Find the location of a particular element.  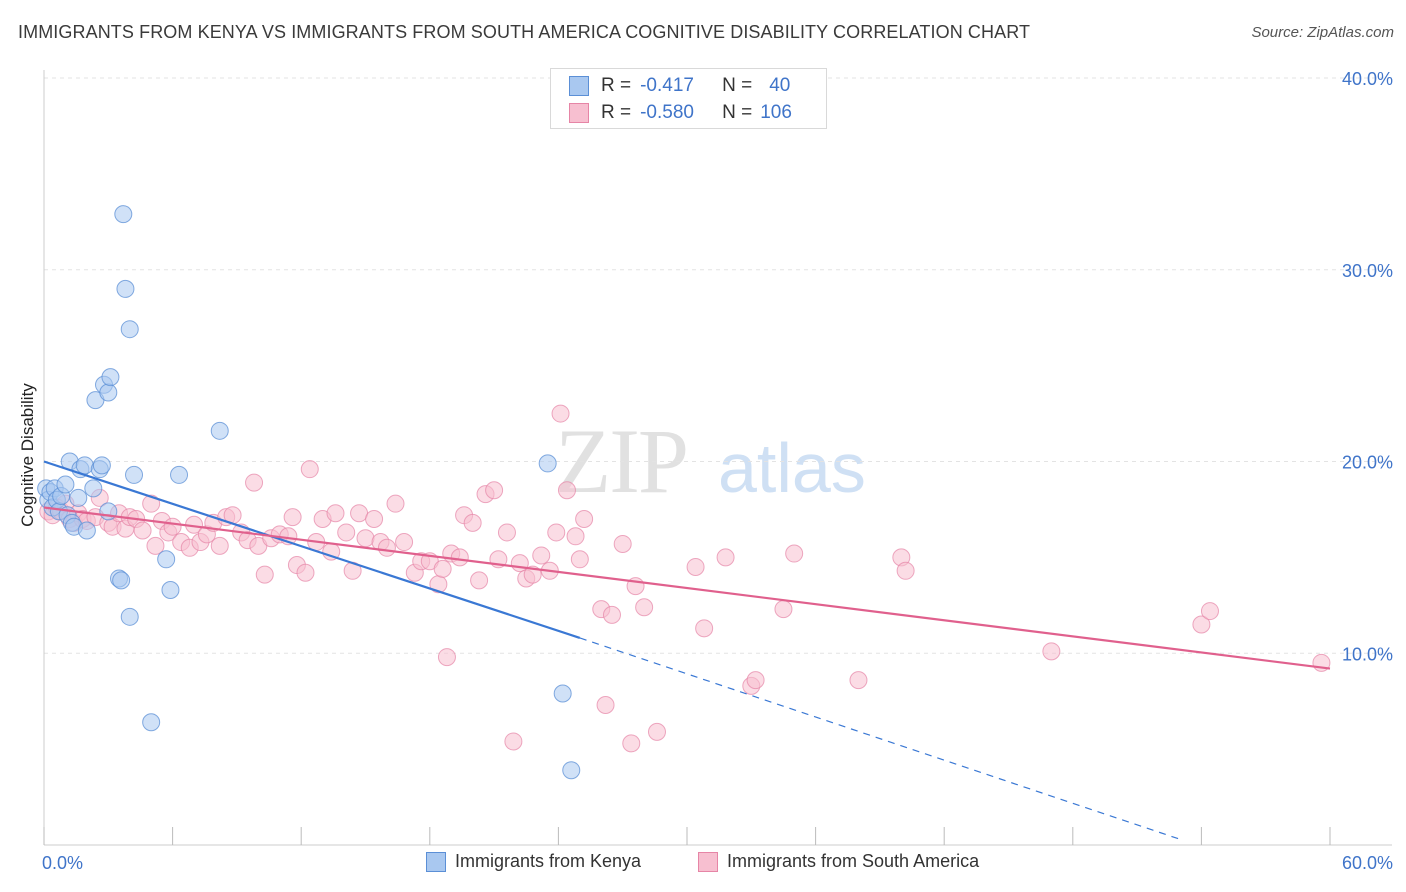

x-tick-label: 0.0% is located at coordinates (62, 863).